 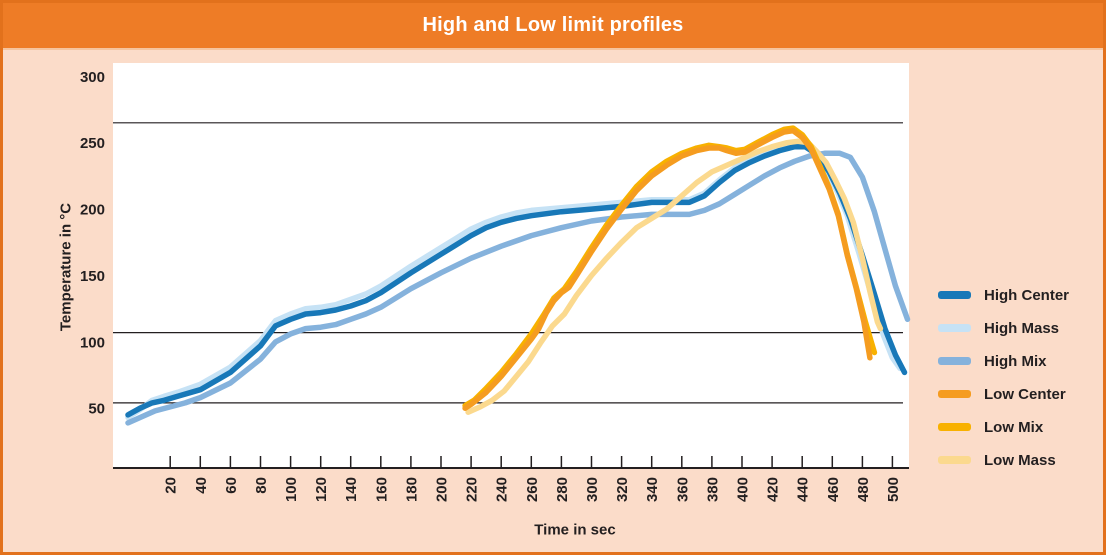 I want to click on legend-swatch-high-mass, so click(x=954, y=328).